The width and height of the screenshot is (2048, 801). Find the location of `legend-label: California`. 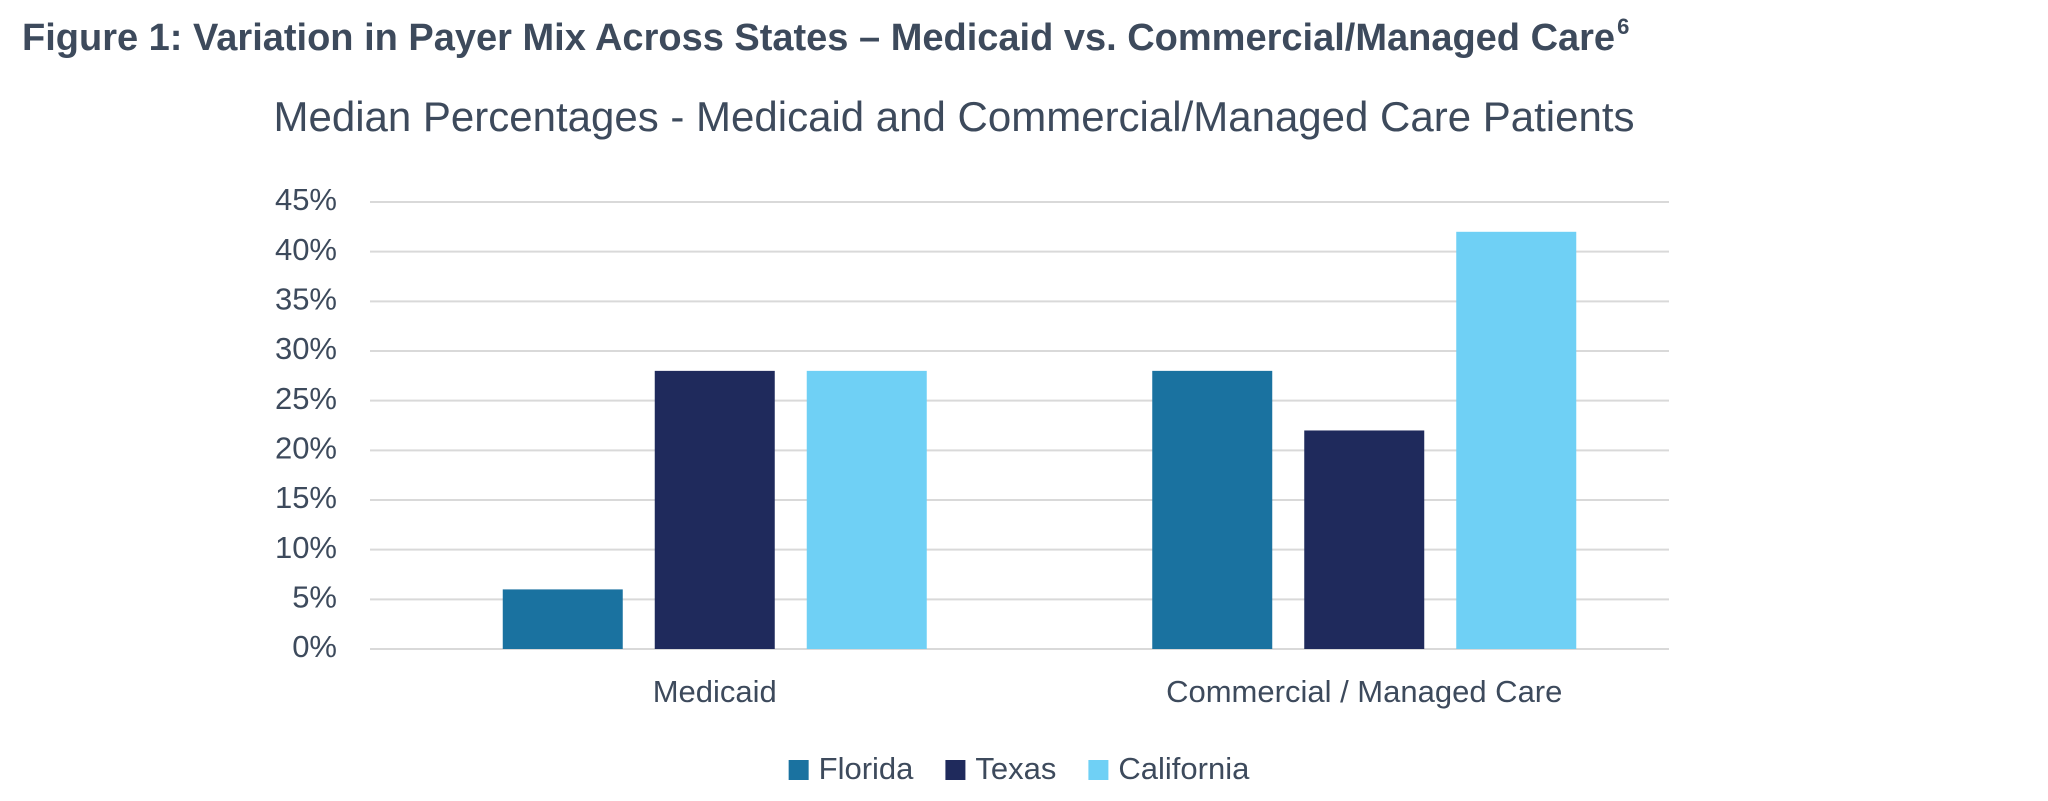

legend-label: California is located at coordinates (1184, 768).